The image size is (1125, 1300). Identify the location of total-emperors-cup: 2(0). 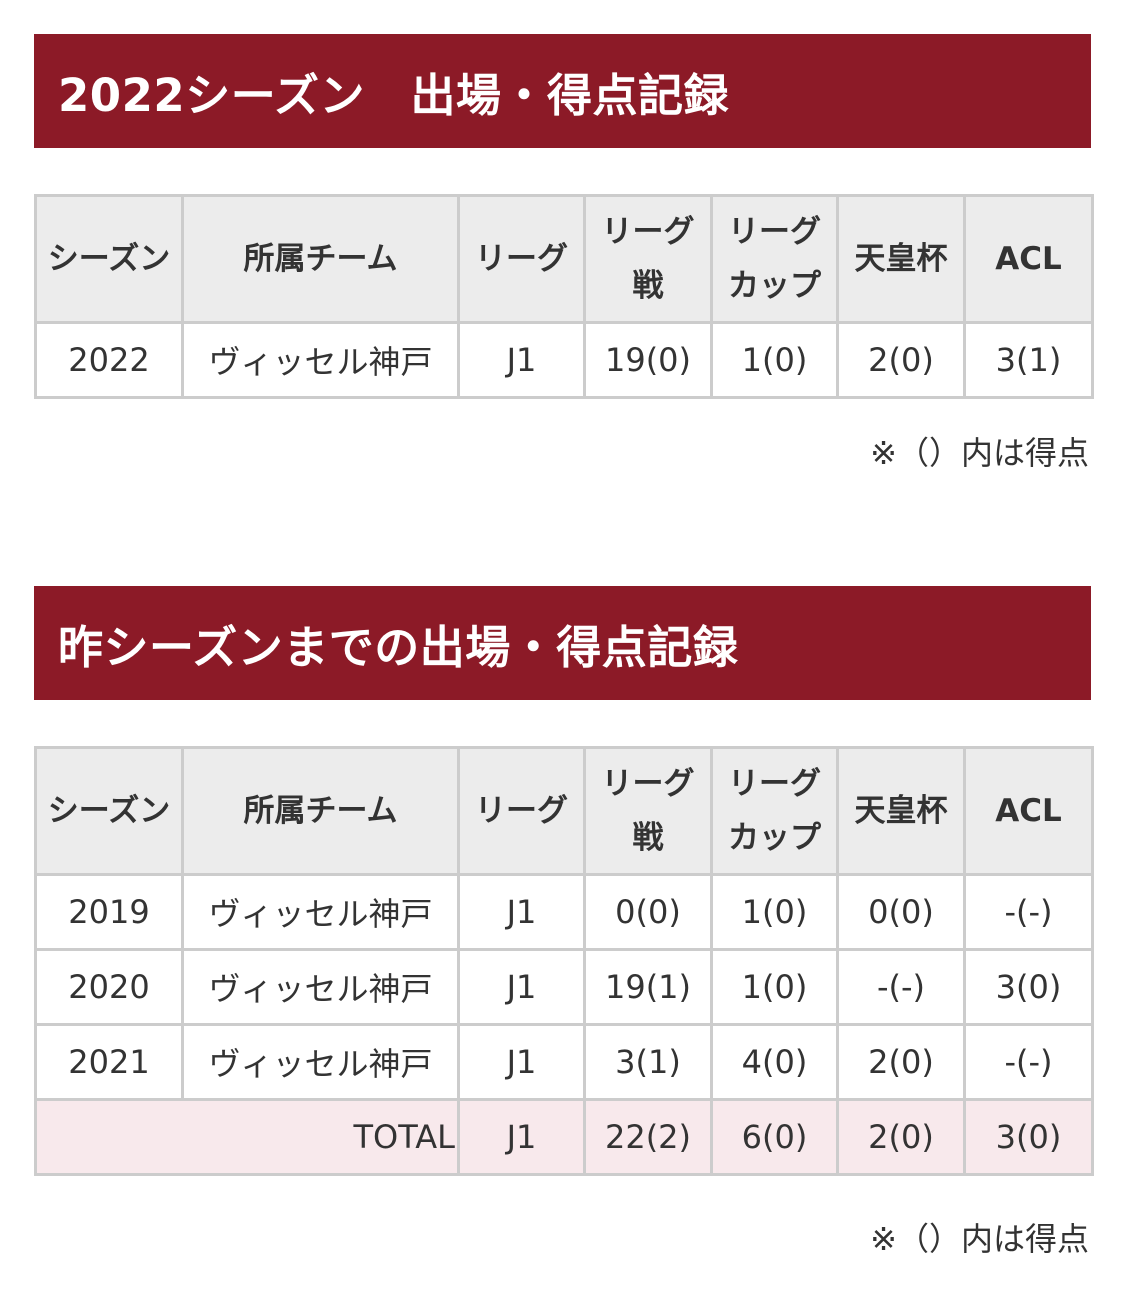
(901, 1137).